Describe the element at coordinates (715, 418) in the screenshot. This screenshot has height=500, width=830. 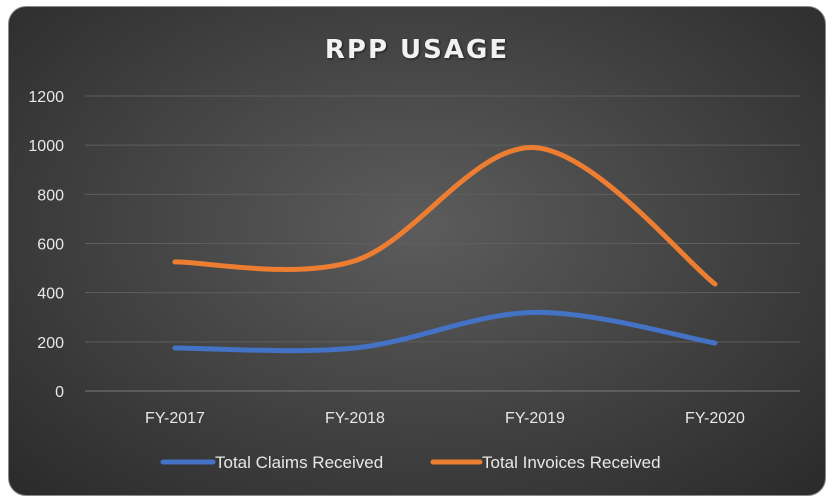
I see `x-tick-label: FY-2020` at that location.